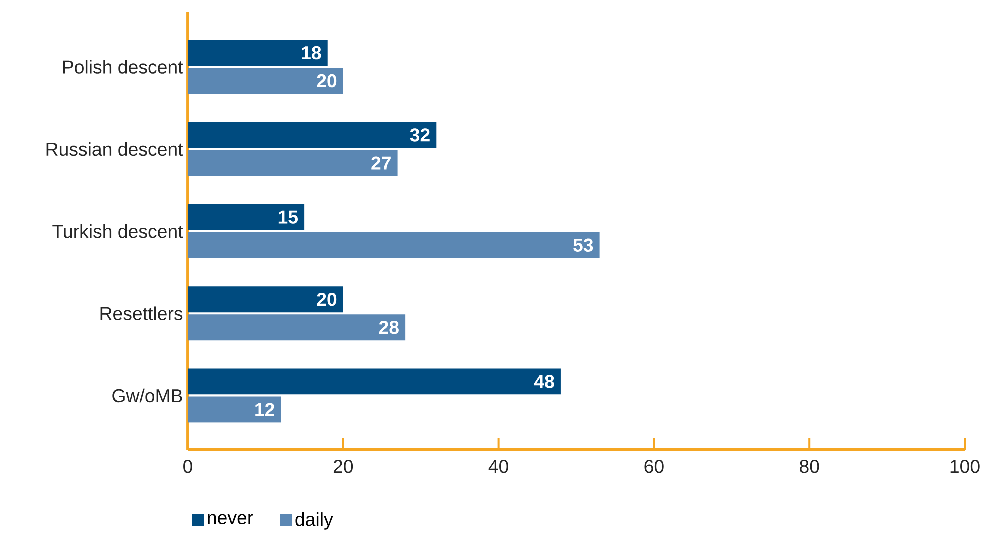  What do you see at coordinates (188, 467) in the screenshot?
I see `x-tick-label: 0` at bounding box center [188, 467].